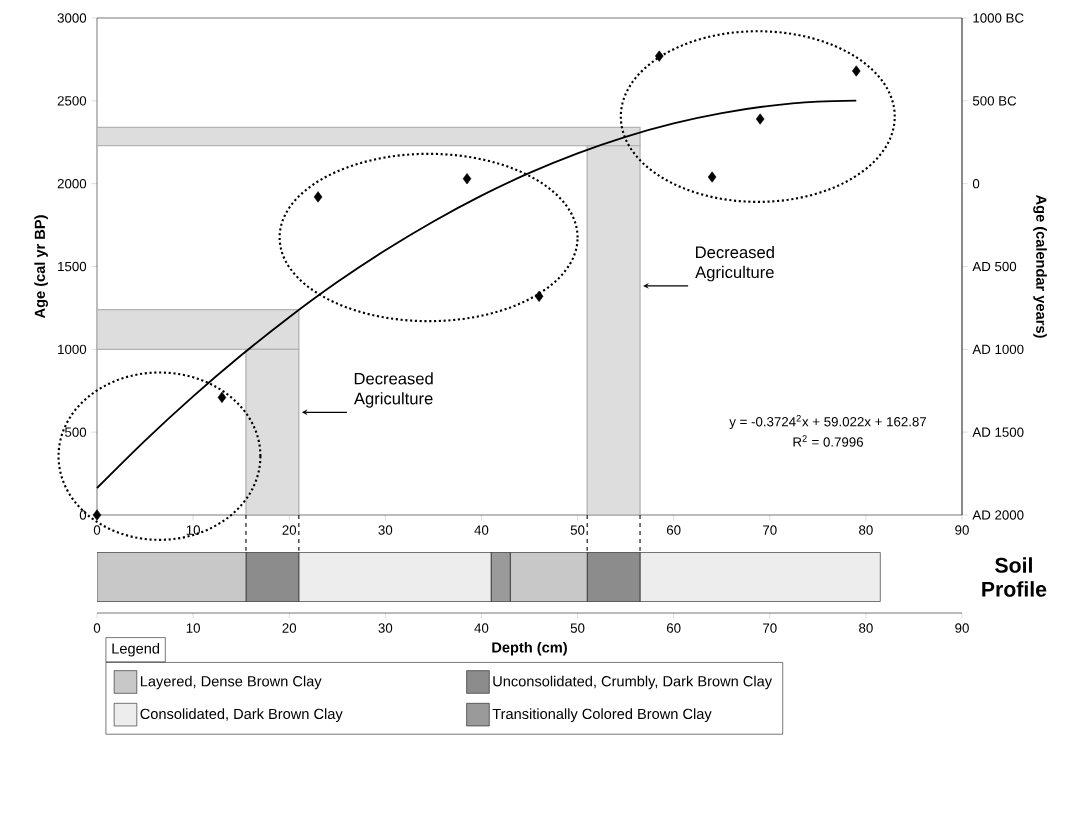 Image resolution: width=1083 pixels, height=815 pixels. What do you see at coordinates (994, 101) in the screenshot?
I see `y2-tick-label: 500 BC` at bounding box center [994, 101].